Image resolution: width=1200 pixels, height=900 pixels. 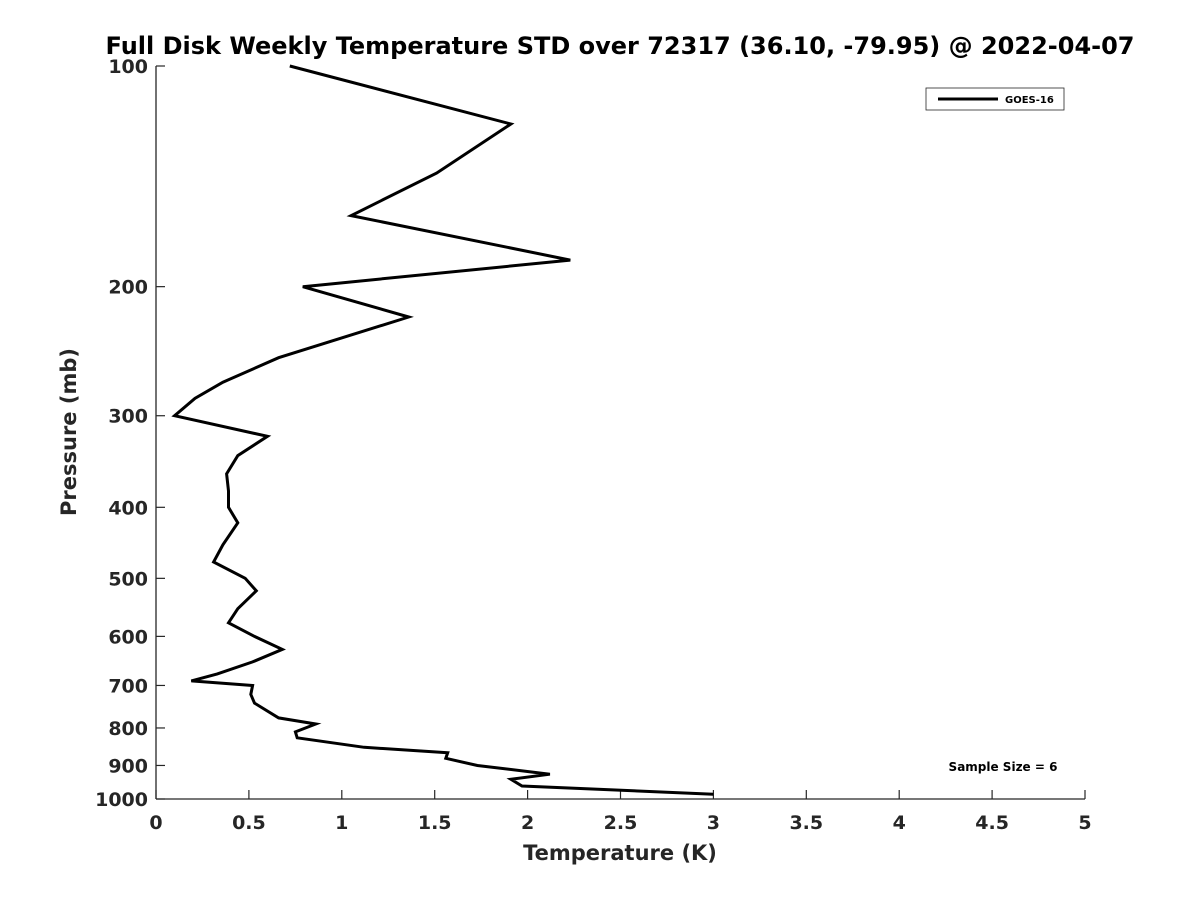 What do you see at coordinates (128, 579) in the screenshot?
I see `y-tick-label: 500` at bounding box center [128, 579].